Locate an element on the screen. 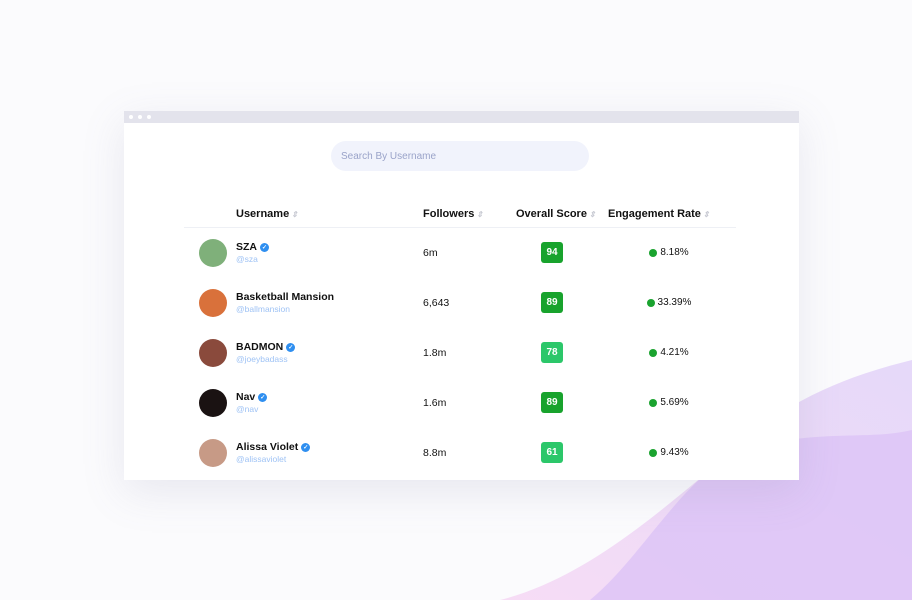 This screenshot has width=912, height=600. column-followers: Followers ⇕ is located at coordinates (453, 214).